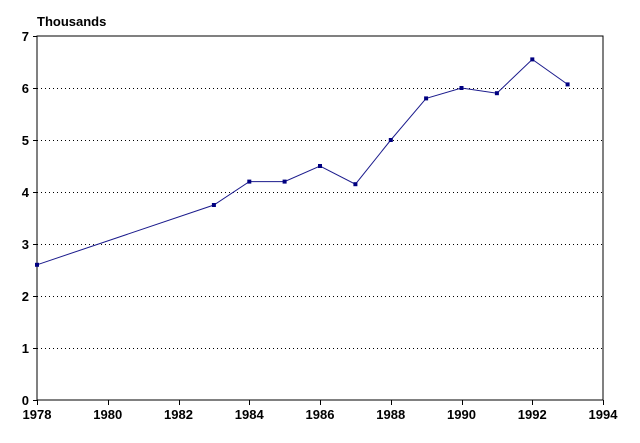 This screenshot has width=640, height=443. I want to click on x-tick-label-1994: 1994, so click(604, 414).